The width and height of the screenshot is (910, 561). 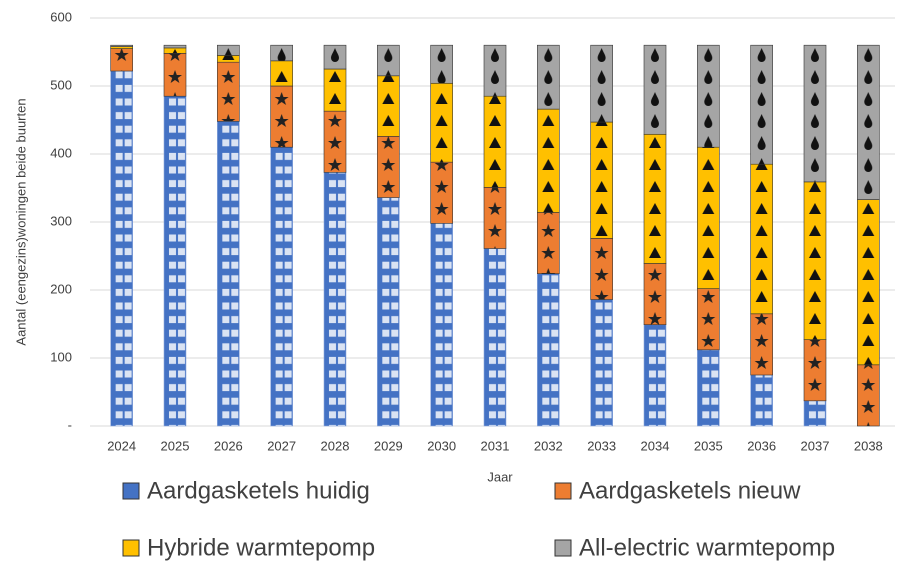 I want to click on x-tick-label: 2030, so click(x=441, y=445).